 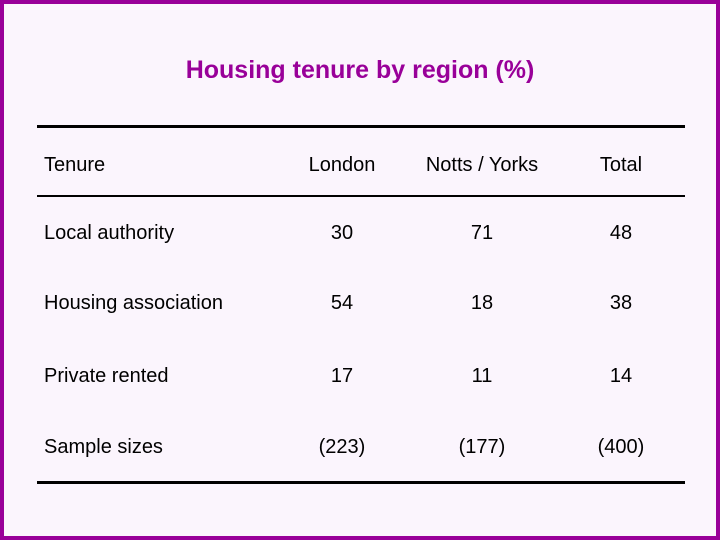 I want to click on header-rule, so click(x=361, y=196).